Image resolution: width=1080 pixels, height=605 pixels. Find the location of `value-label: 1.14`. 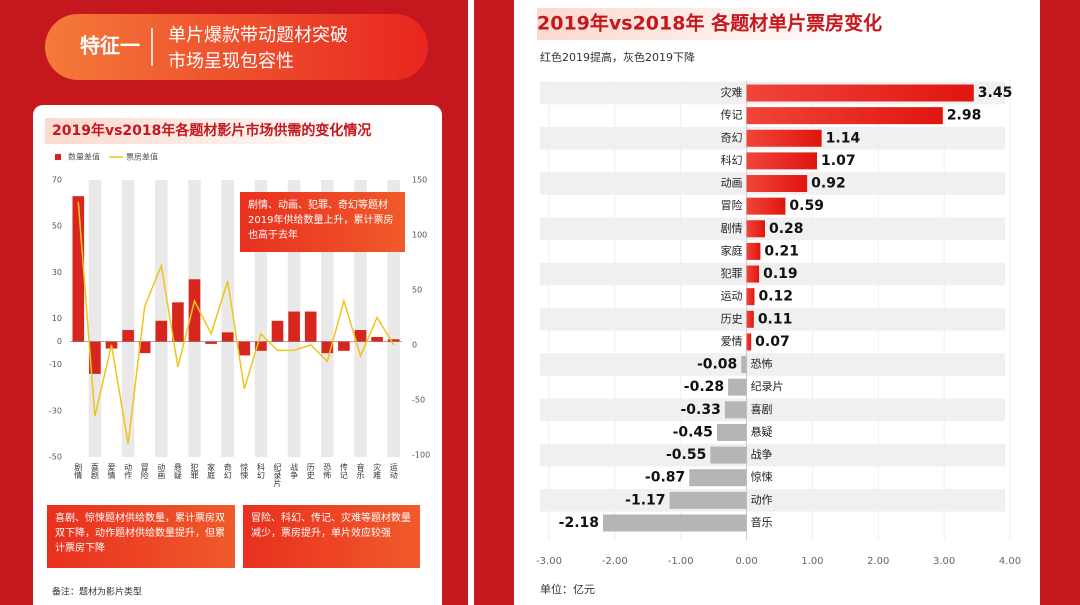

value-label: 1.14 is located at coordinates (843, 138).